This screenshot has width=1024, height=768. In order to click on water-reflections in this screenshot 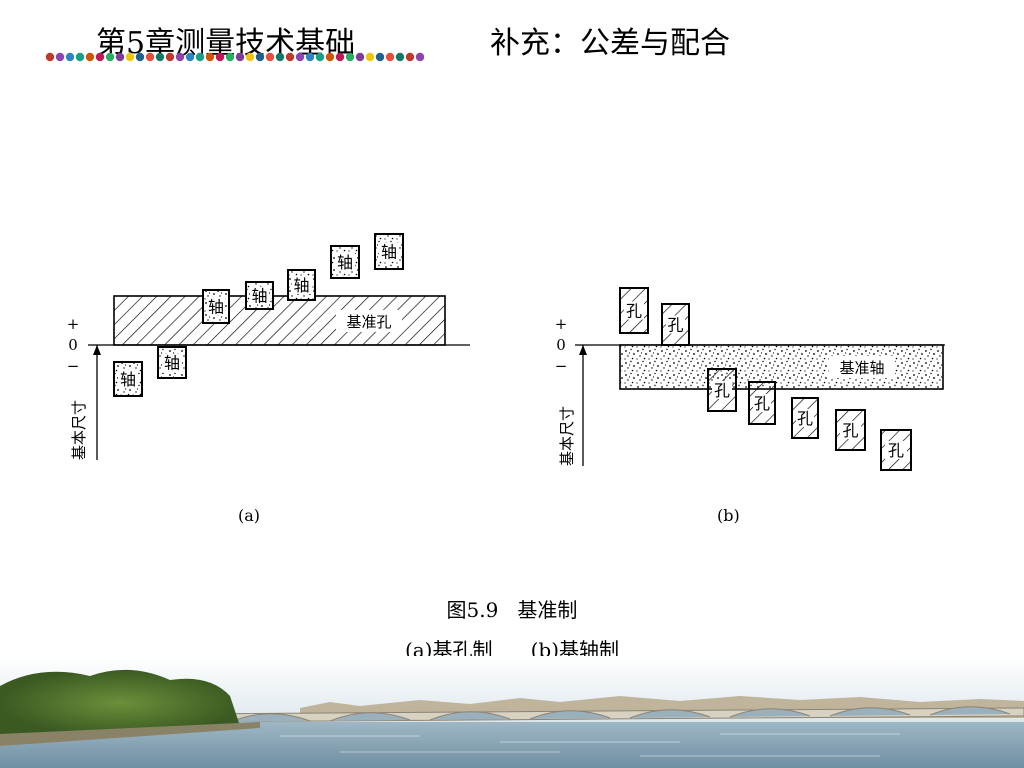, I will do `click(590, 745)`.